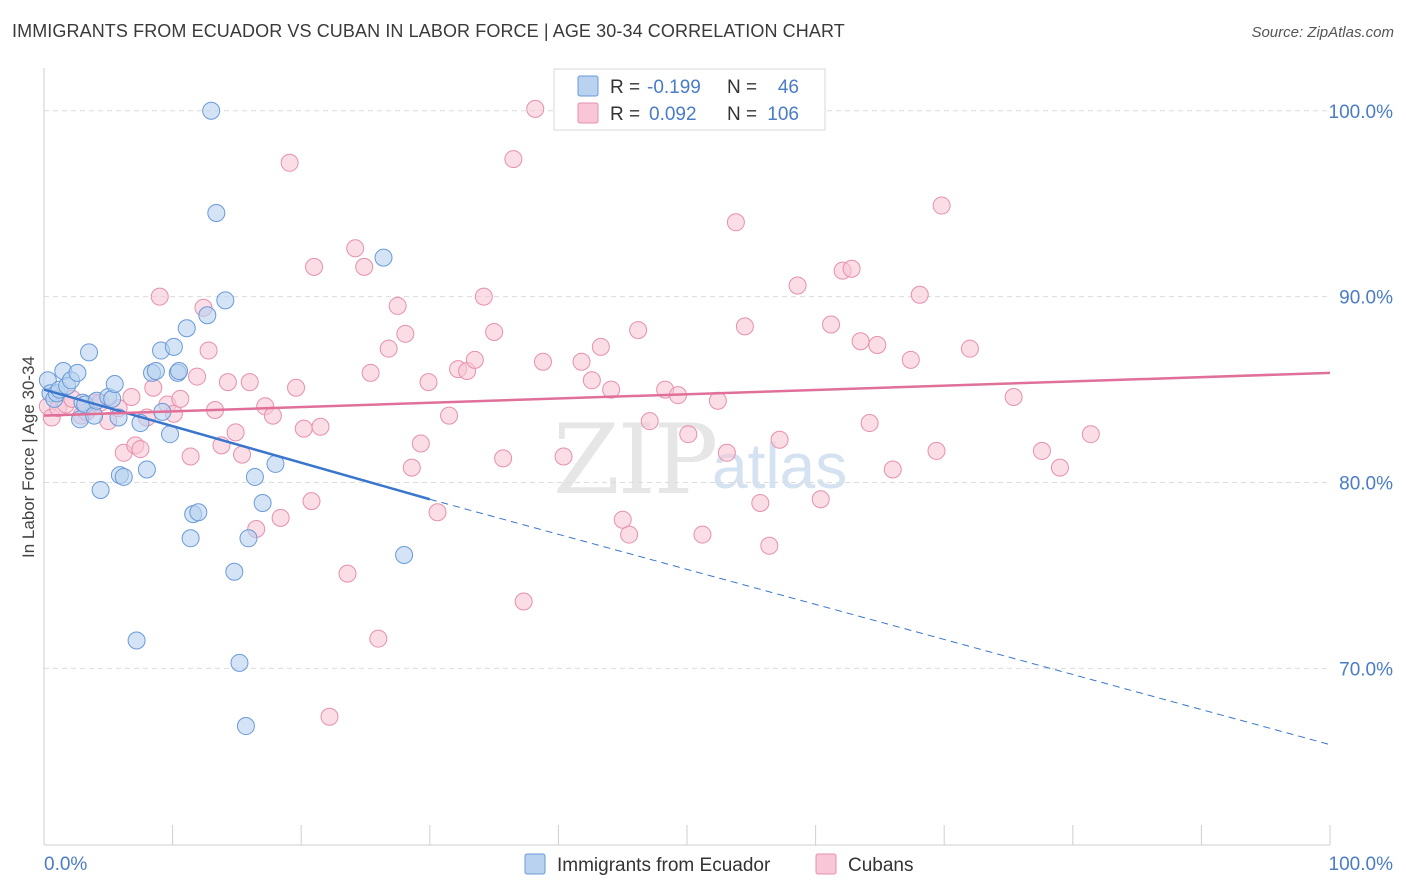 The height and width of the screenshot is (892, 1406). I want to click on cuban-trend-line, so click(687, 394).